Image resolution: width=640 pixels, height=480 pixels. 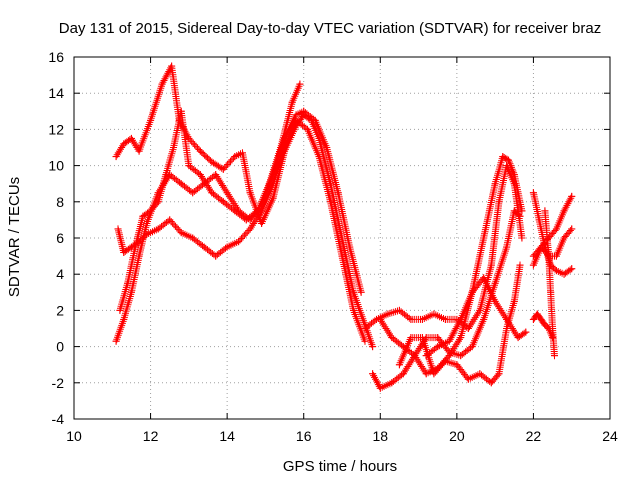 What do you see at coordinates (380, 436) in the screenshot?
I see `x-tick-label: 18` at bounding box center [380, 436].